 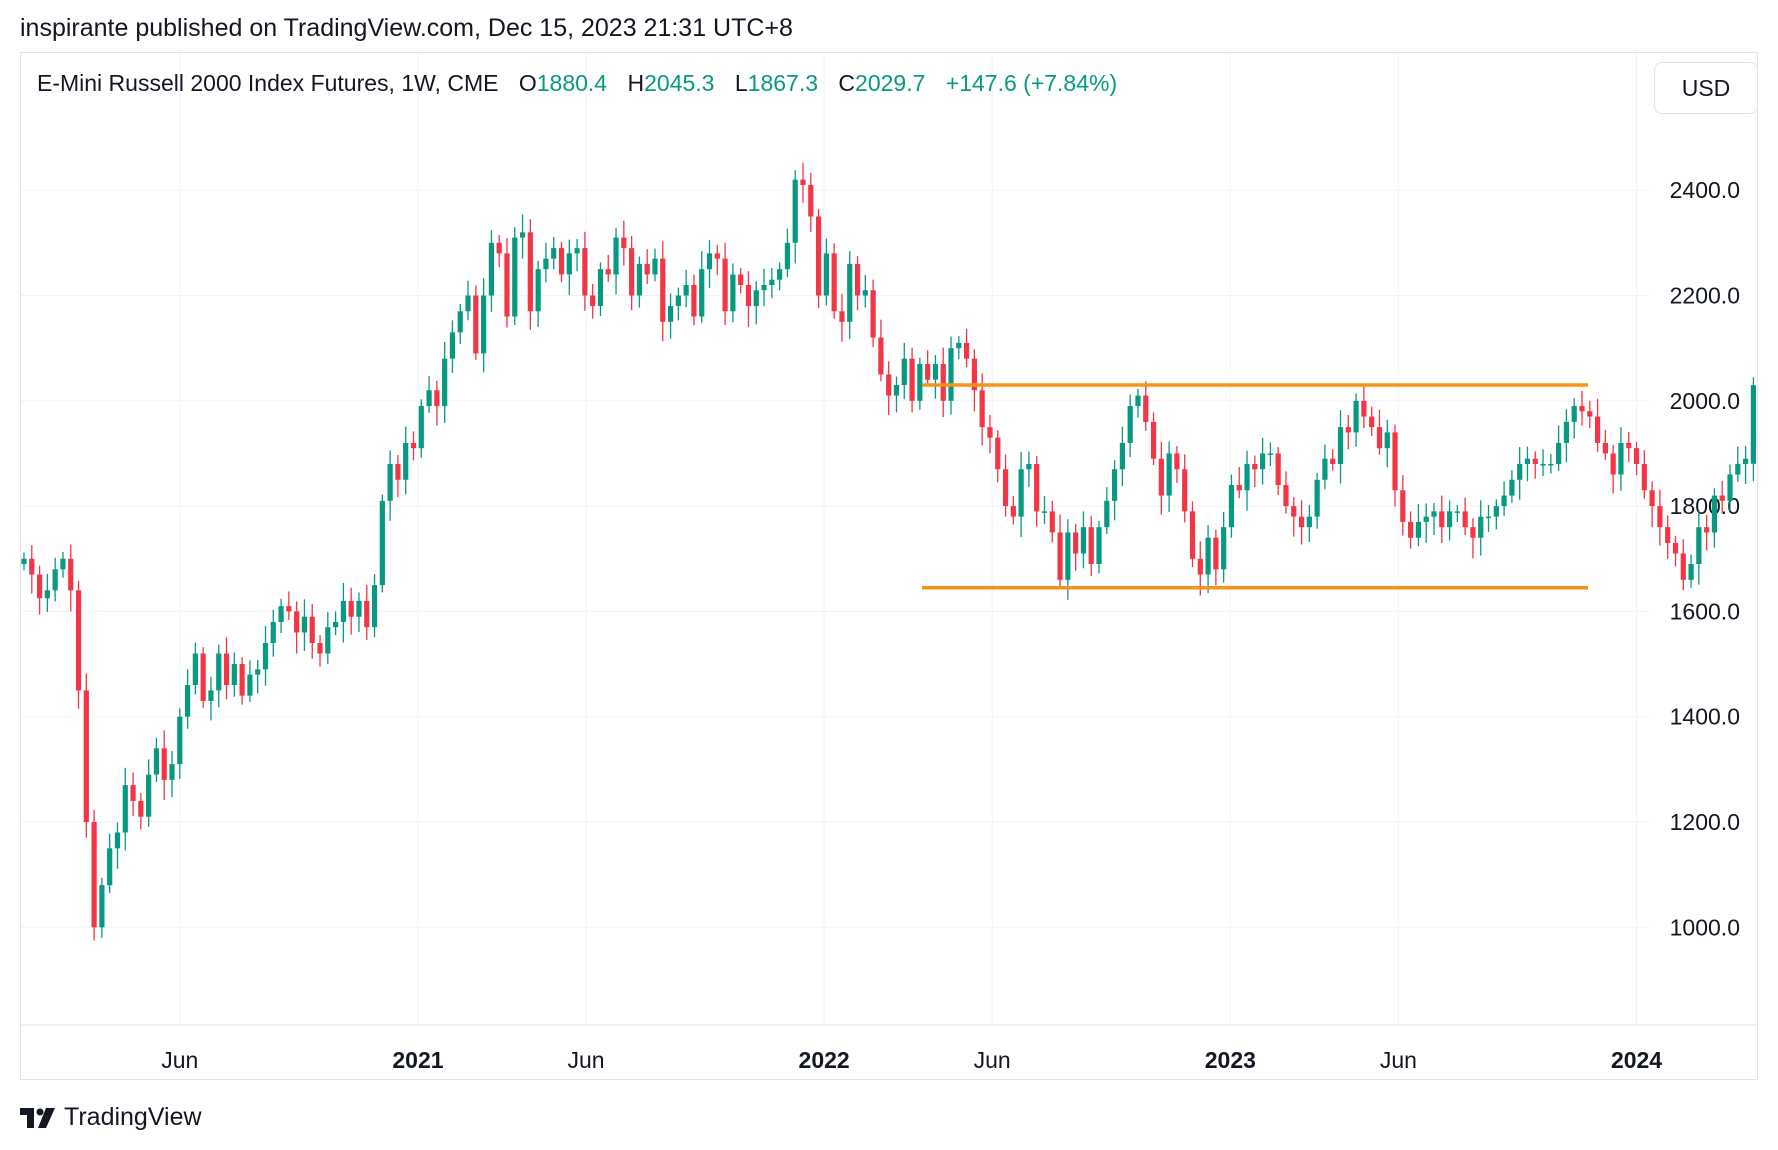 I want to click on open-label: O, so click(x=527, y=83).